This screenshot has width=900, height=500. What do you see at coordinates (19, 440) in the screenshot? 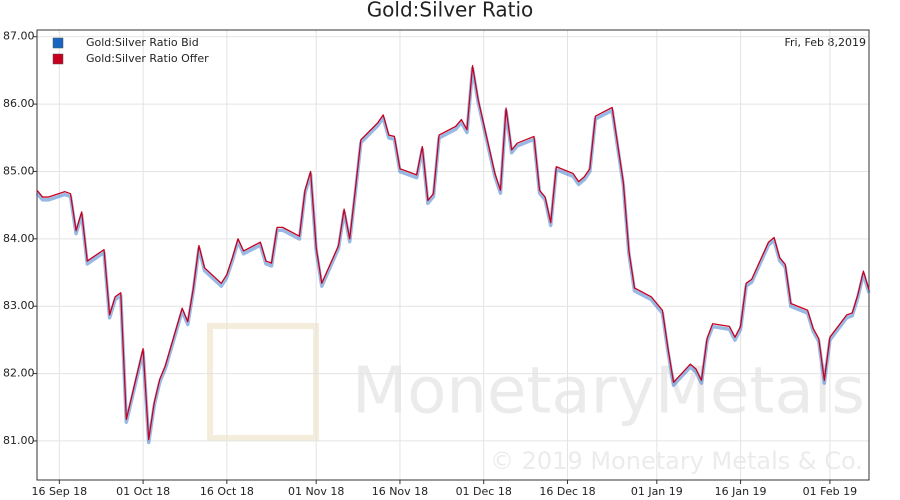
I see `y-tick-label: 81.00` at bounding box center [19, 440].